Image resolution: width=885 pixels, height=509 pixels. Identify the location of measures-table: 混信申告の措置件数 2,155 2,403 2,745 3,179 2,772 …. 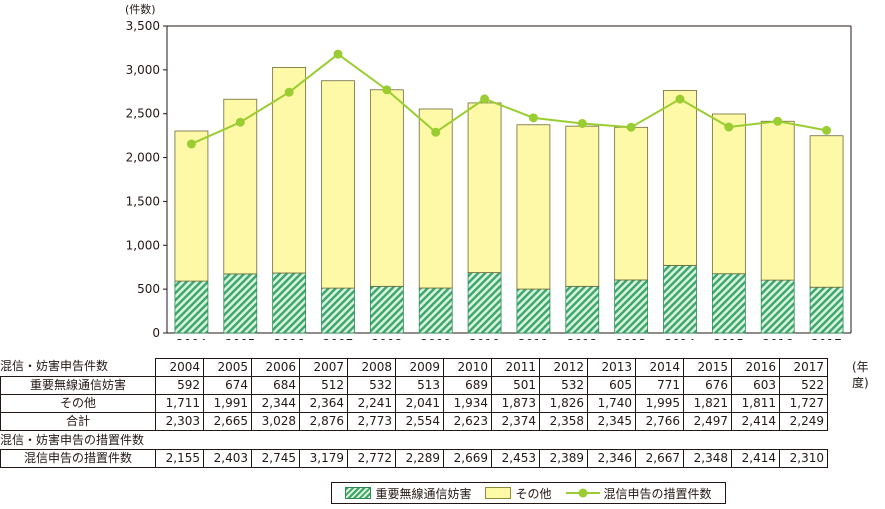
(414, 458).